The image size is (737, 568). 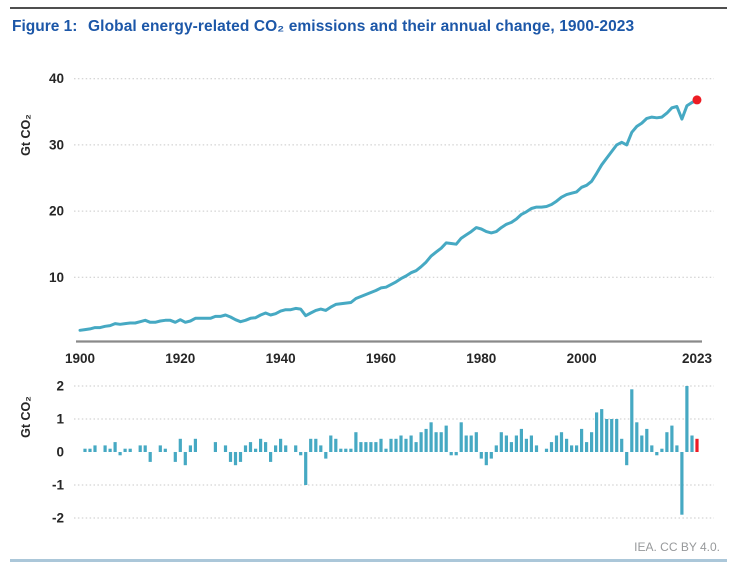 What do you see at coordinates (245, 448) in the screenshot?
I see `bar-1933` at bounding box center [245, 448].